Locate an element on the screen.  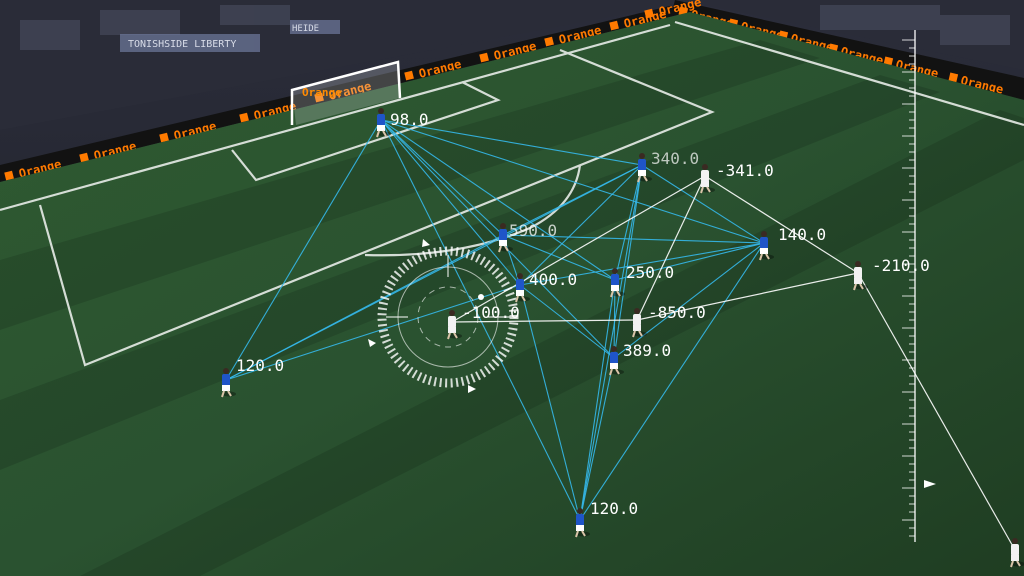
ball is located at coordinates (481, 297).